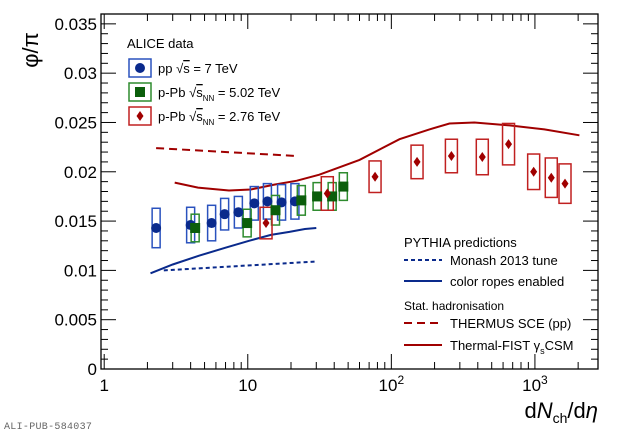 The image size is (620, 437). I want to click on curve-thermal-fist-scsm, so click(377, 156).